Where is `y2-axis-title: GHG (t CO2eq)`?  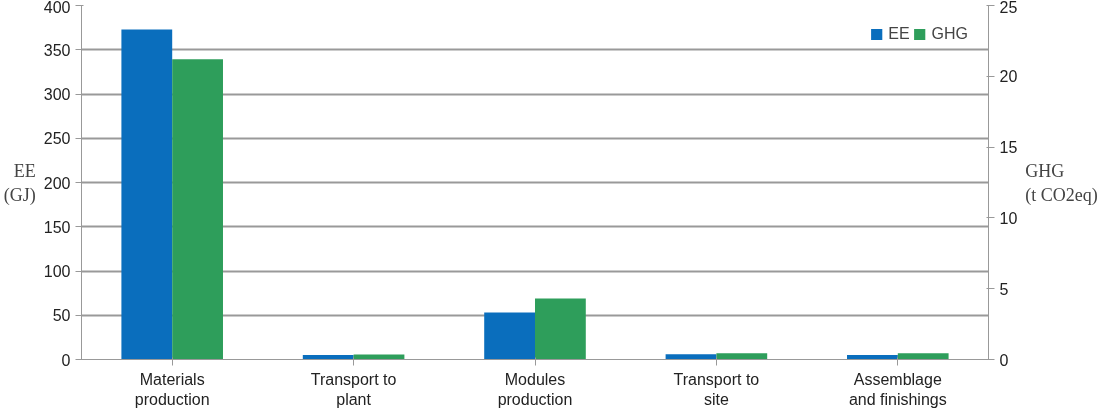
y2-axis-title: GHG (t CO2eq) is located at coordinates (1061, 183).